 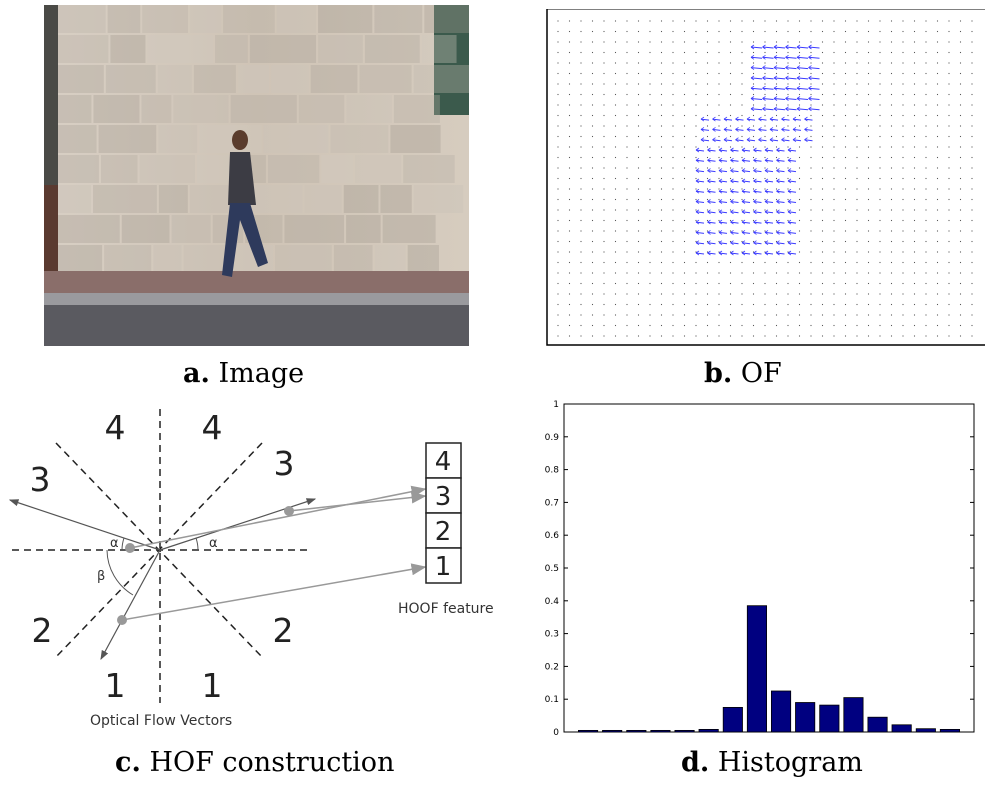 What do you see at coordinates (552, 635) in the screenshot?
I see `y-tick-label: 0.3` at bounding box center [552, 635].